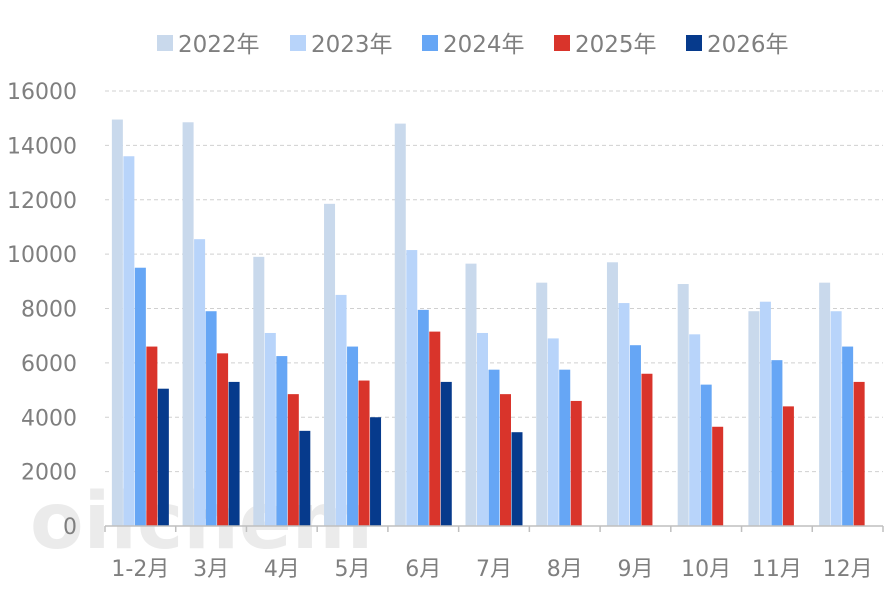 This screenshot has width=887, height=591. Describe the element at coordinates (352, 45) in the screenshot. I see `legend-label: 2023年` at that location.